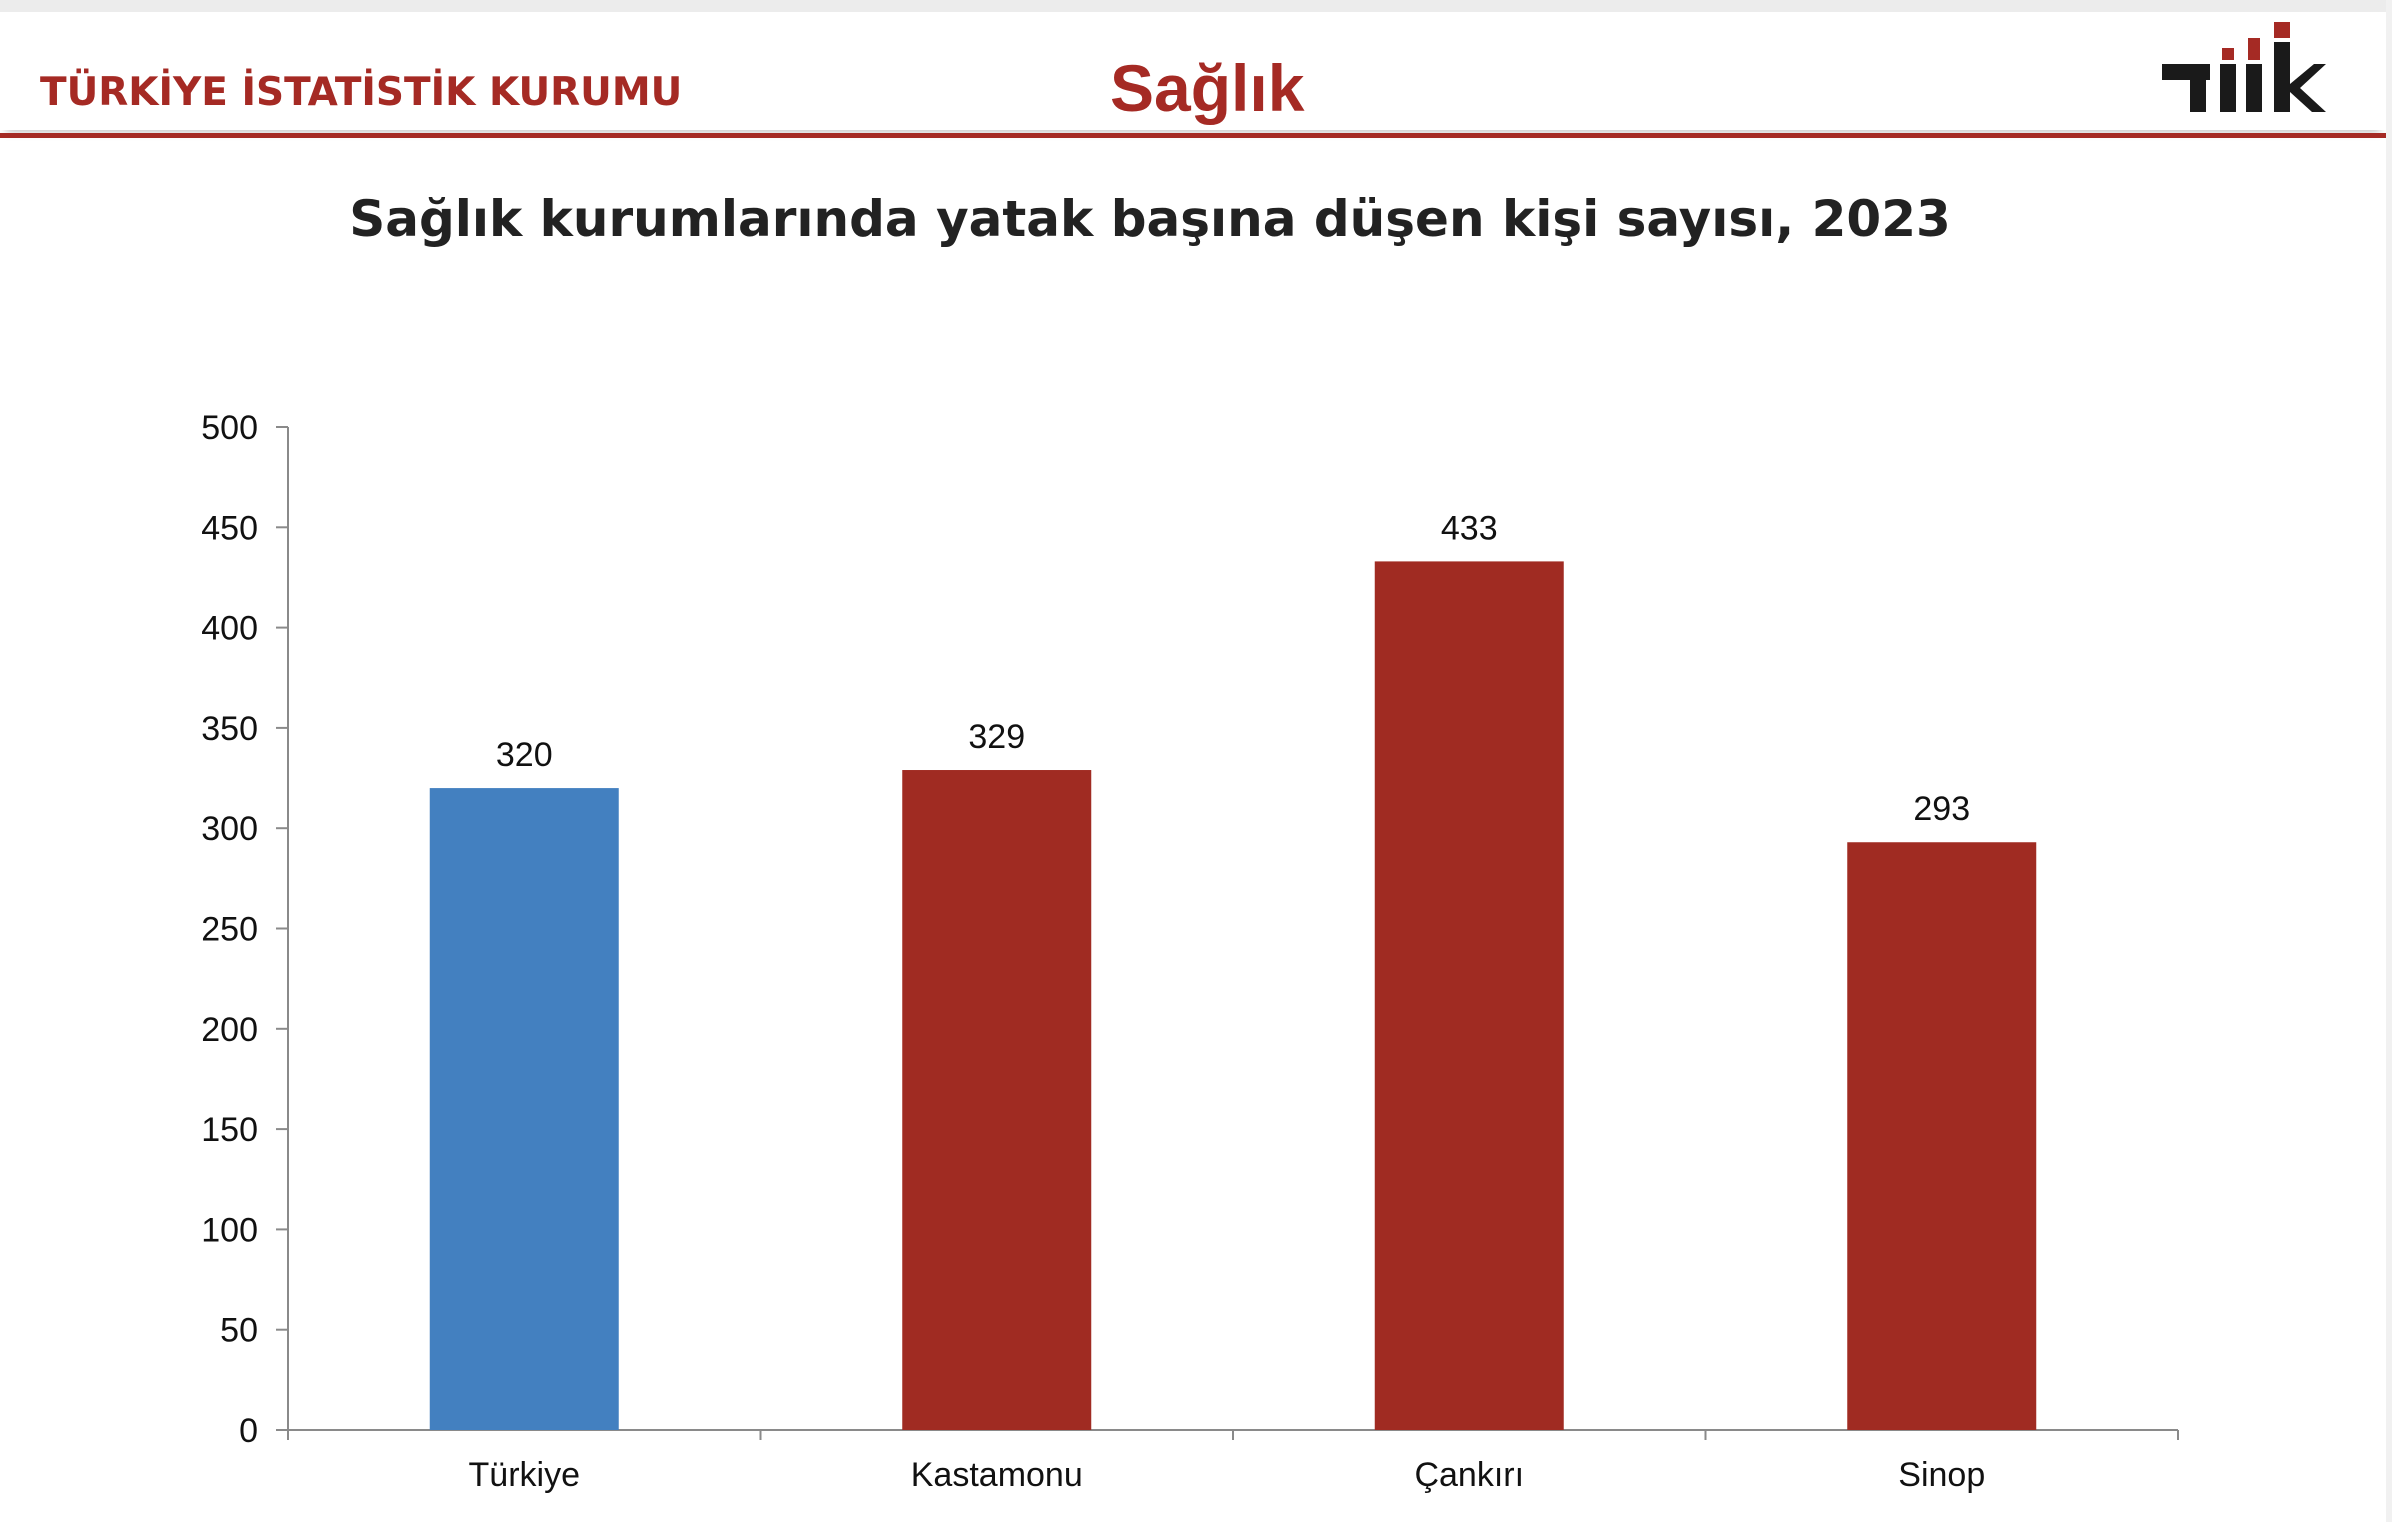  What do you see at coordinates (1207, 88) in the screenshot?
I see `section-title: Sağlık` at bounding box center [1207, 88].